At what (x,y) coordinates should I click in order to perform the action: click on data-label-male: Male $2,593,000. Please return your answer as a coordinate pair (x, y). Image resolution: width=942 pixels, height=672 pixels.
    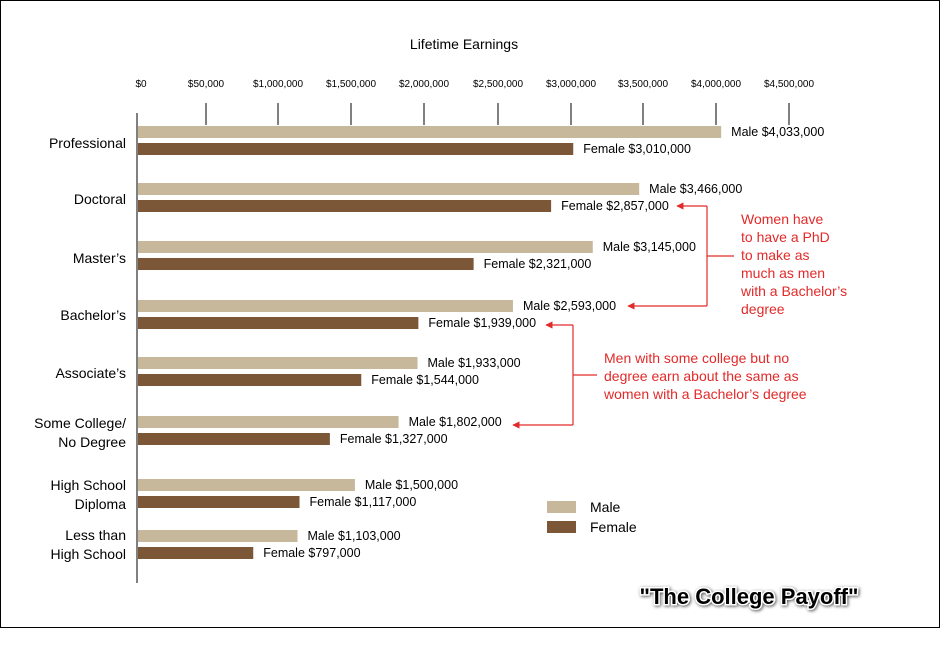
    Looking at the image, I should click on (569, 306).